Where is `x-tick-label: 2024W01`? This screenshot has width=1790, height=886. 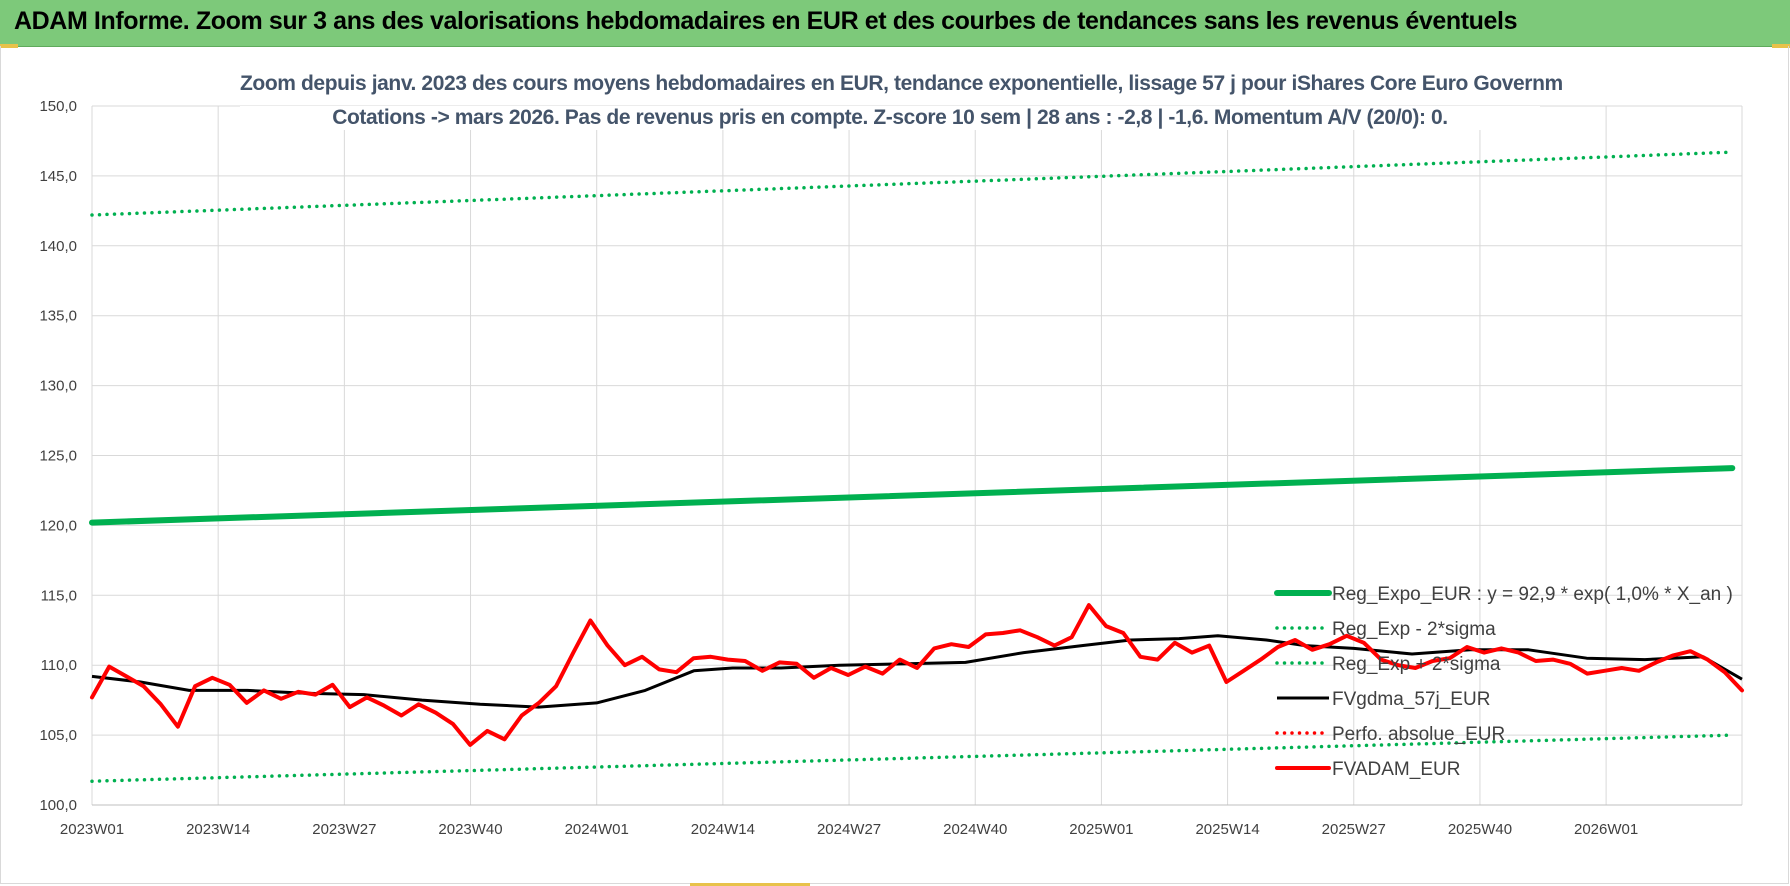
x-tick-label: 2024W01 is located at coordinates (597, 829).